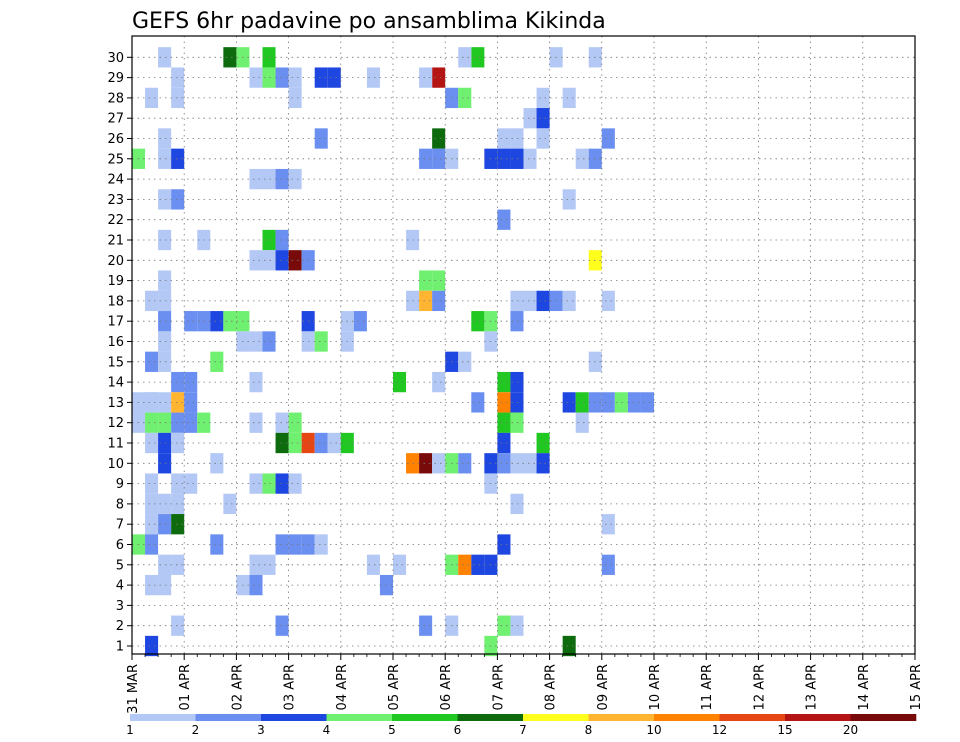  I want to click on y-tick-label: 2, so click(120, 626).